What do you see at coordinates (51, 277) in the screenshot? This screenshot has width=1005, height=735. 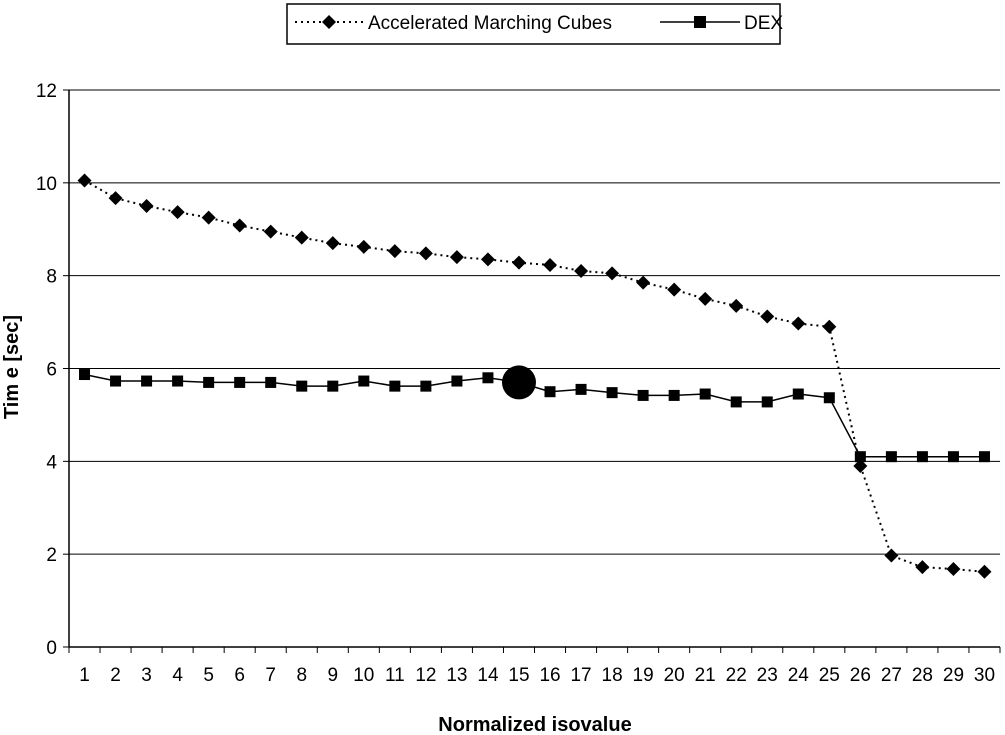 I see `y-tick-label-8: 8` at bounding box center [51, 277].